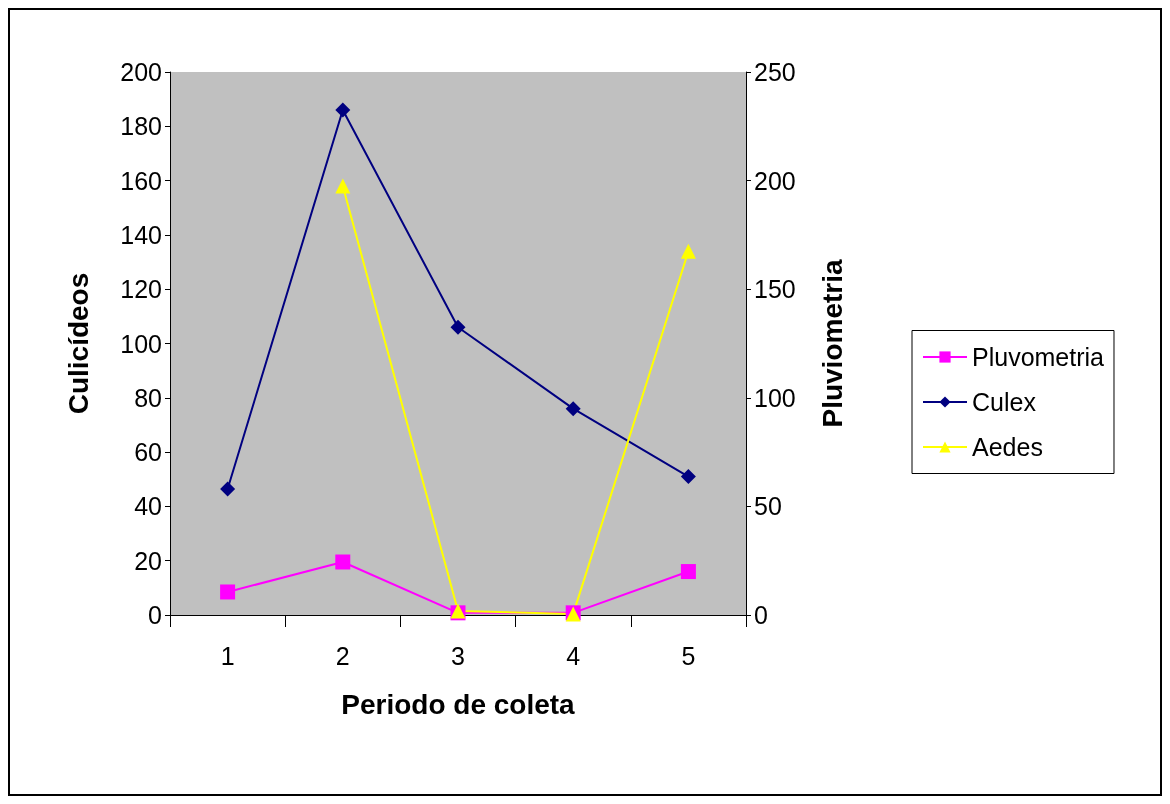 The height and width of the screenshot is (804, 1170). What do you see at coordinates (761, 615) in the screenshot?
I see `y2-tick-label: 0` at bounding box center [761, 615].